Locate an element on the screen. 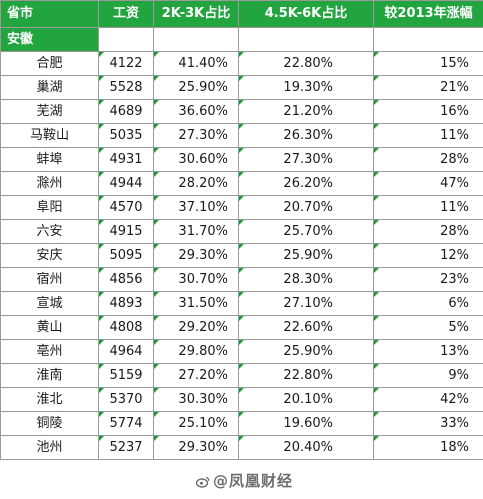 This screenshot has width=483, height=499. header-wage: 工资 is located at coordinates (126, 14).